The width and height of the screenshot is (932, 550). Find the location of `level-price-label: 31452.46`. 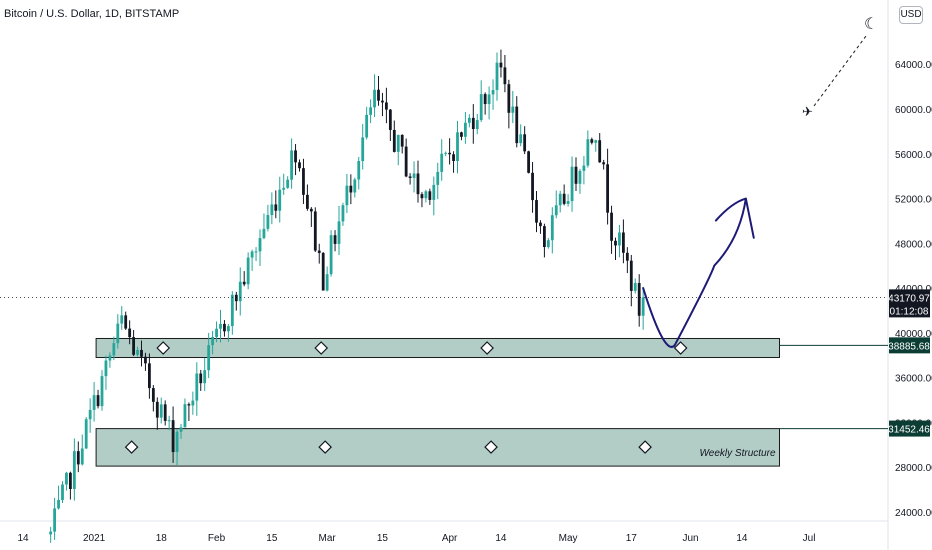

level-price-label: 31452.46 is located at coordinates (909, 430).